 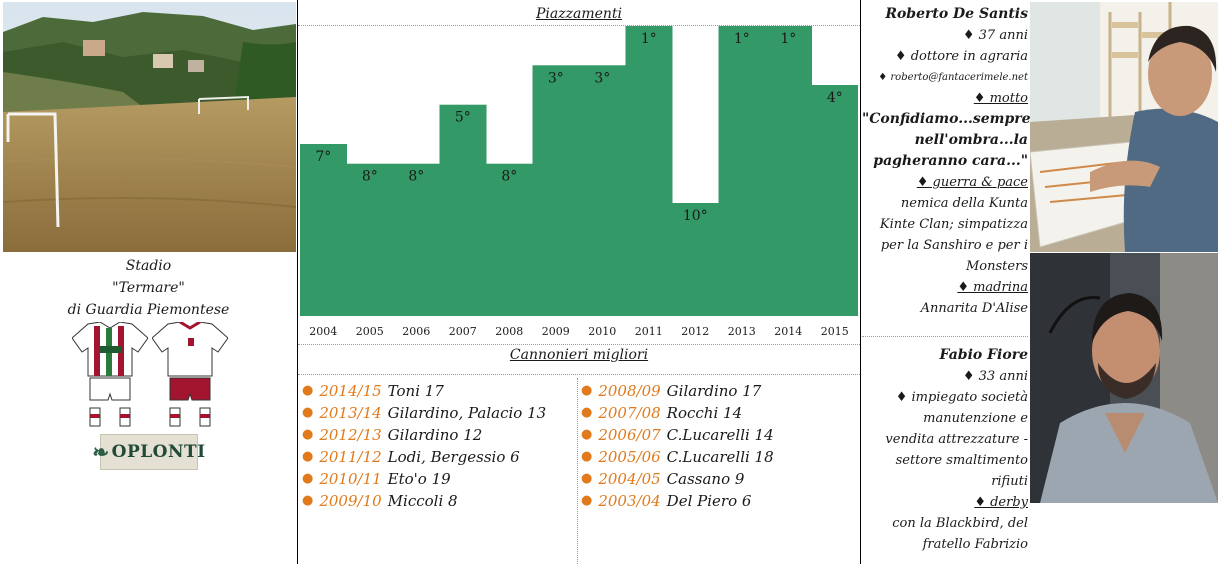 What do you see at coordinates (463, 331) in the screenshot?
I see `chart-tick-label-2007: 2007` at bounding box center [463, 331].